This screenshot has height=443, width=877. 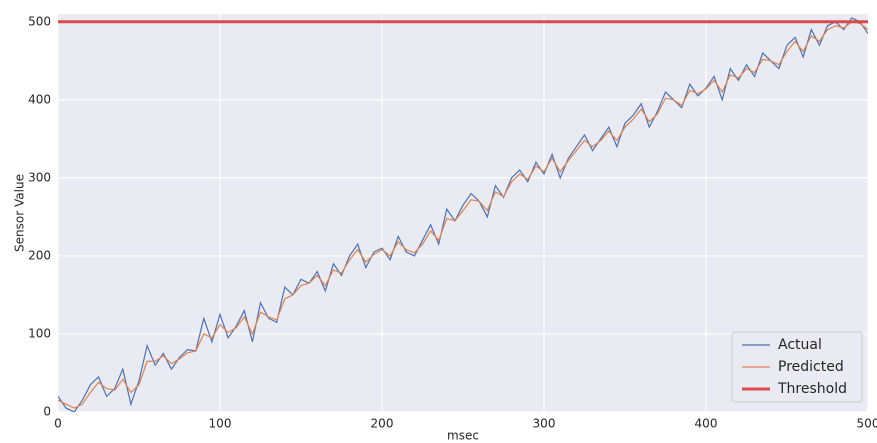 I want to click on legend-label: Predicted, so click(x=811, y=367).